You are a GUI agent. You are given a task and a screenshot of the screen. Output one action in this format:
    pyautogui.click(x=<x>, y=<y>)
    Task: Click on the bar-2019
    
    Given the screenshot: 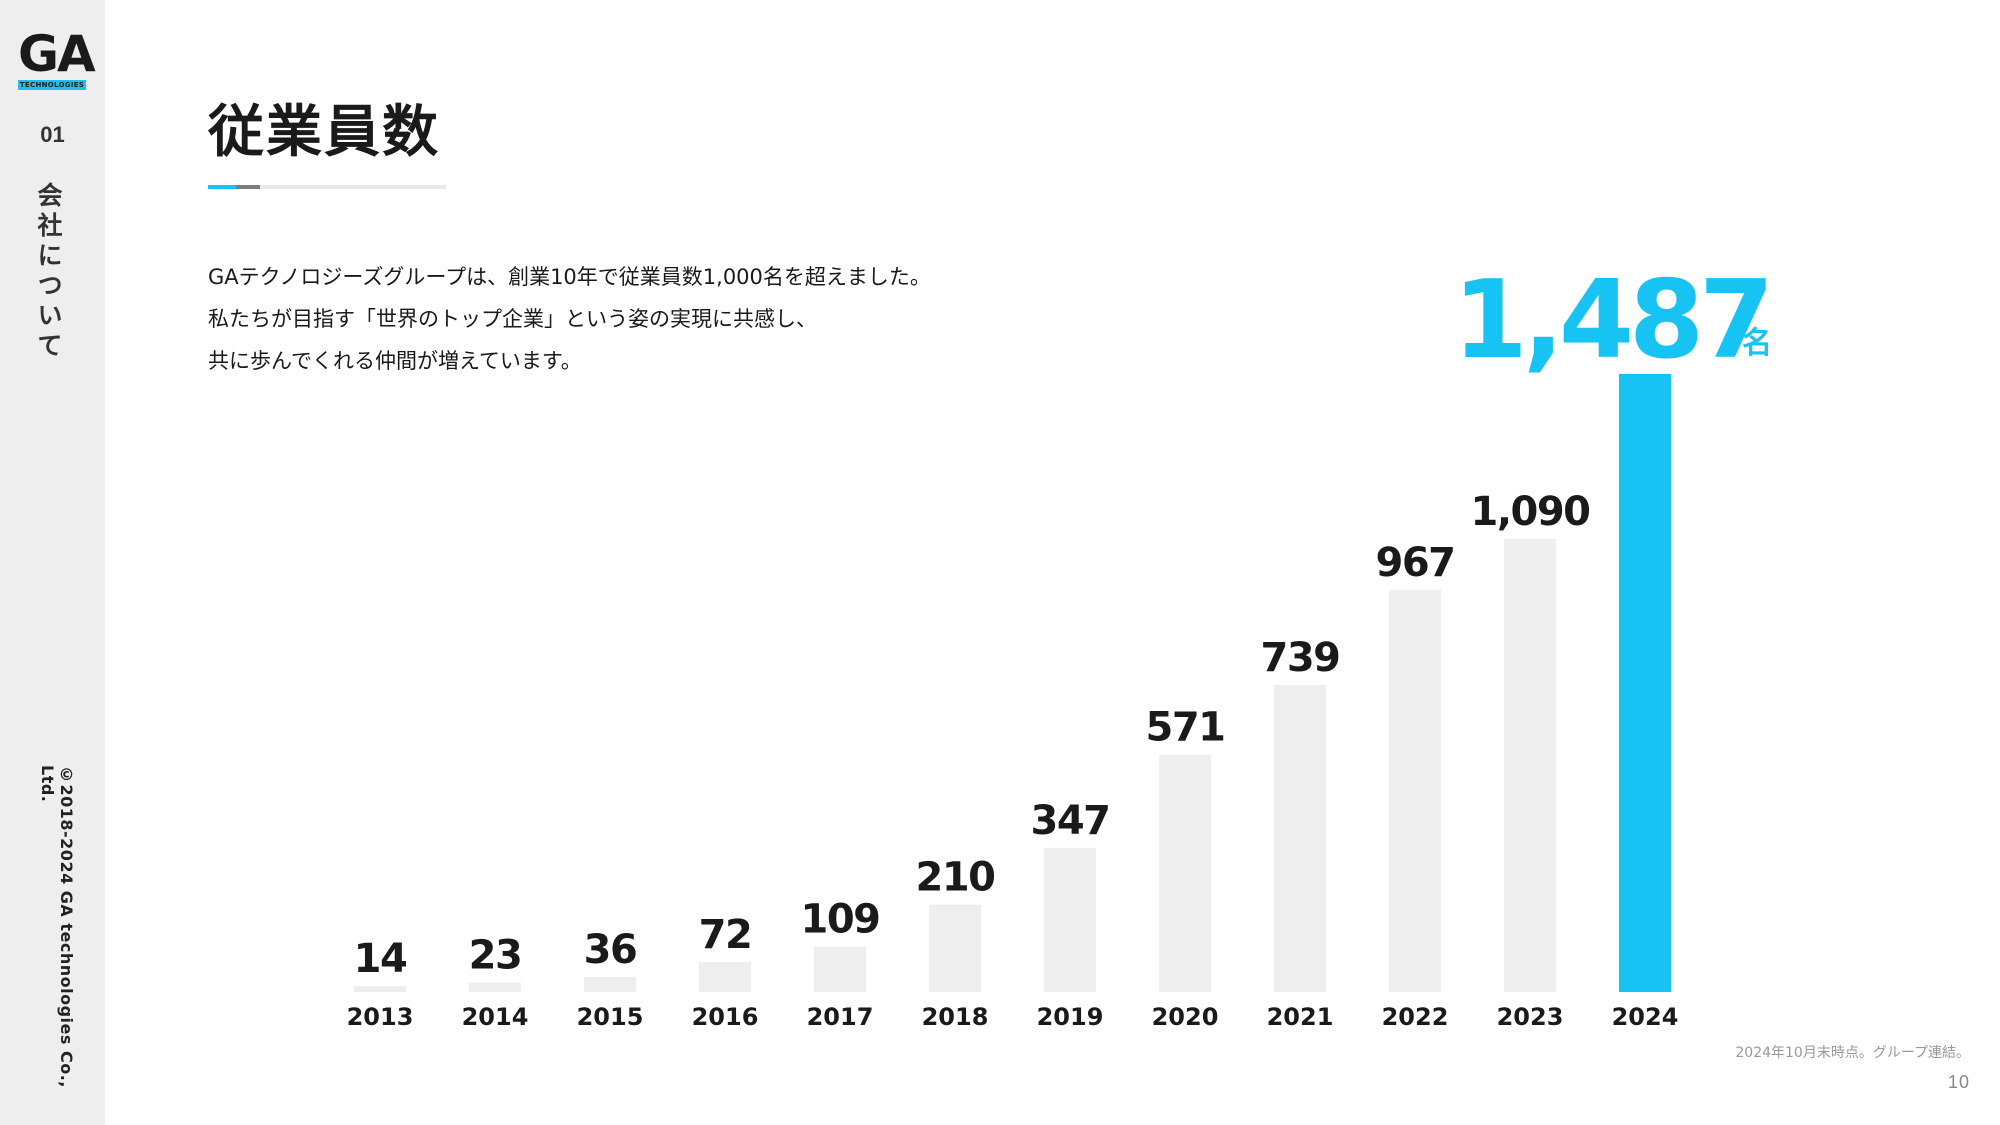 What is the action you would take?
    pyautogui.click(x=1070, y=919)
    